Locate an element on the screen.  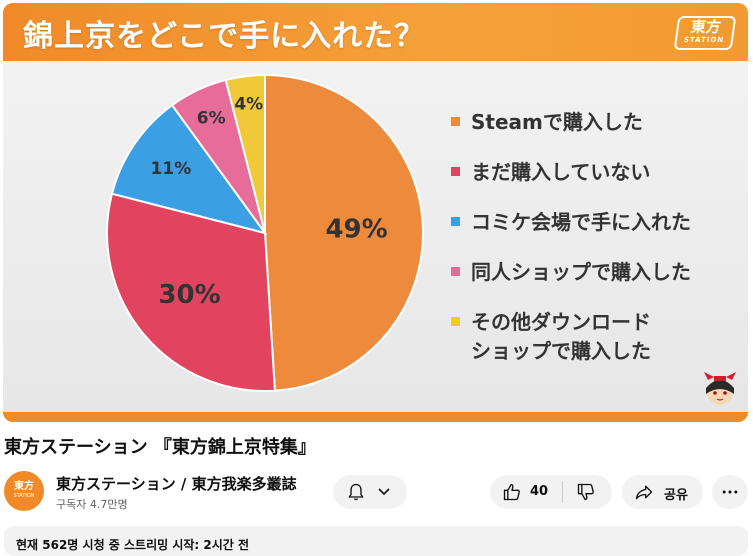
subscriber-count: 구독자 4.7만명 is located at coordinates (92, 504).